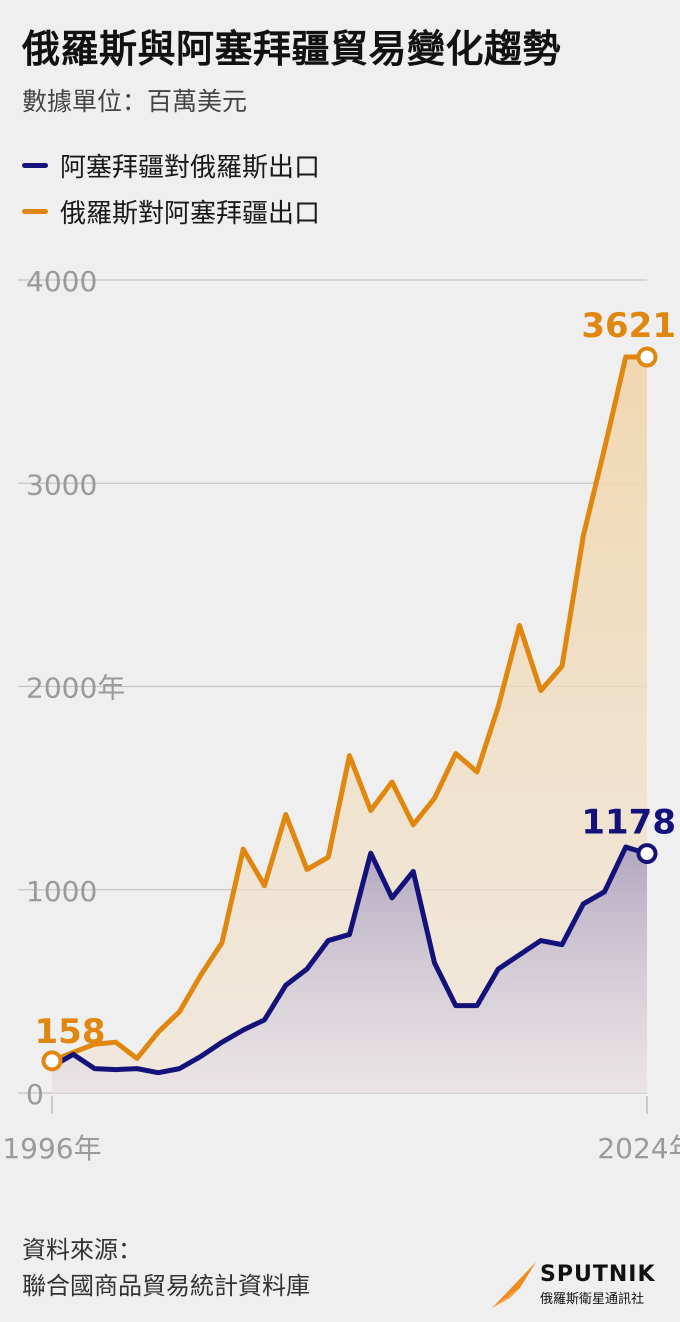 The image size is (680, 1322). I want to click on y-tick-label: 4000, so click(61, 281).